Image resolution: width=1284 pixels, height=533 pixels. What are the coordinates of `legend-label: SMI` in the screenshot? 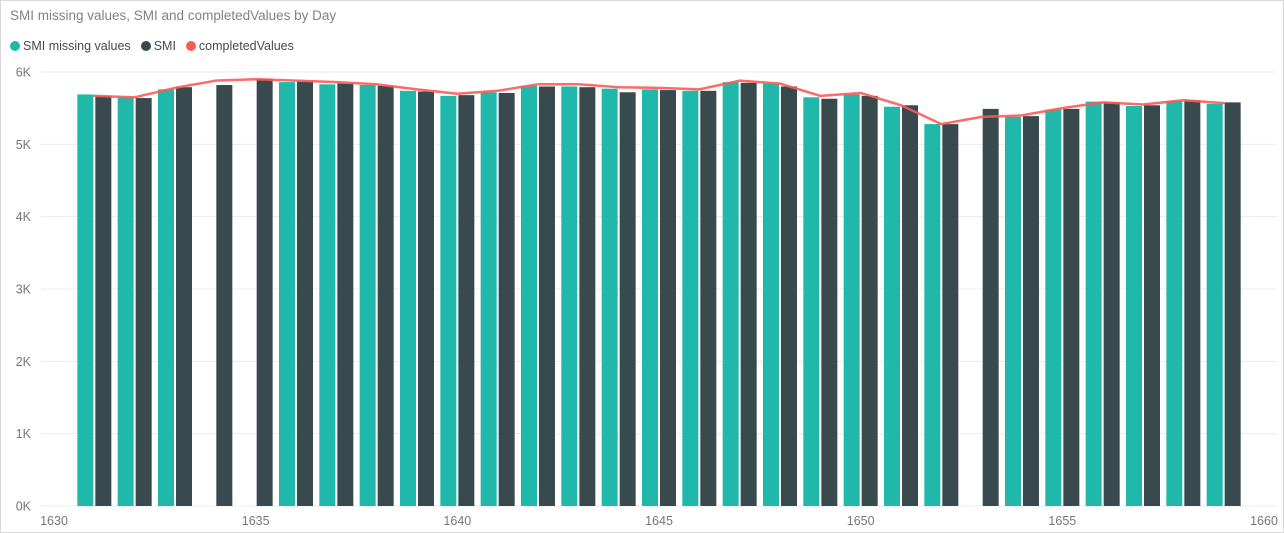 It's located at (164, 46).